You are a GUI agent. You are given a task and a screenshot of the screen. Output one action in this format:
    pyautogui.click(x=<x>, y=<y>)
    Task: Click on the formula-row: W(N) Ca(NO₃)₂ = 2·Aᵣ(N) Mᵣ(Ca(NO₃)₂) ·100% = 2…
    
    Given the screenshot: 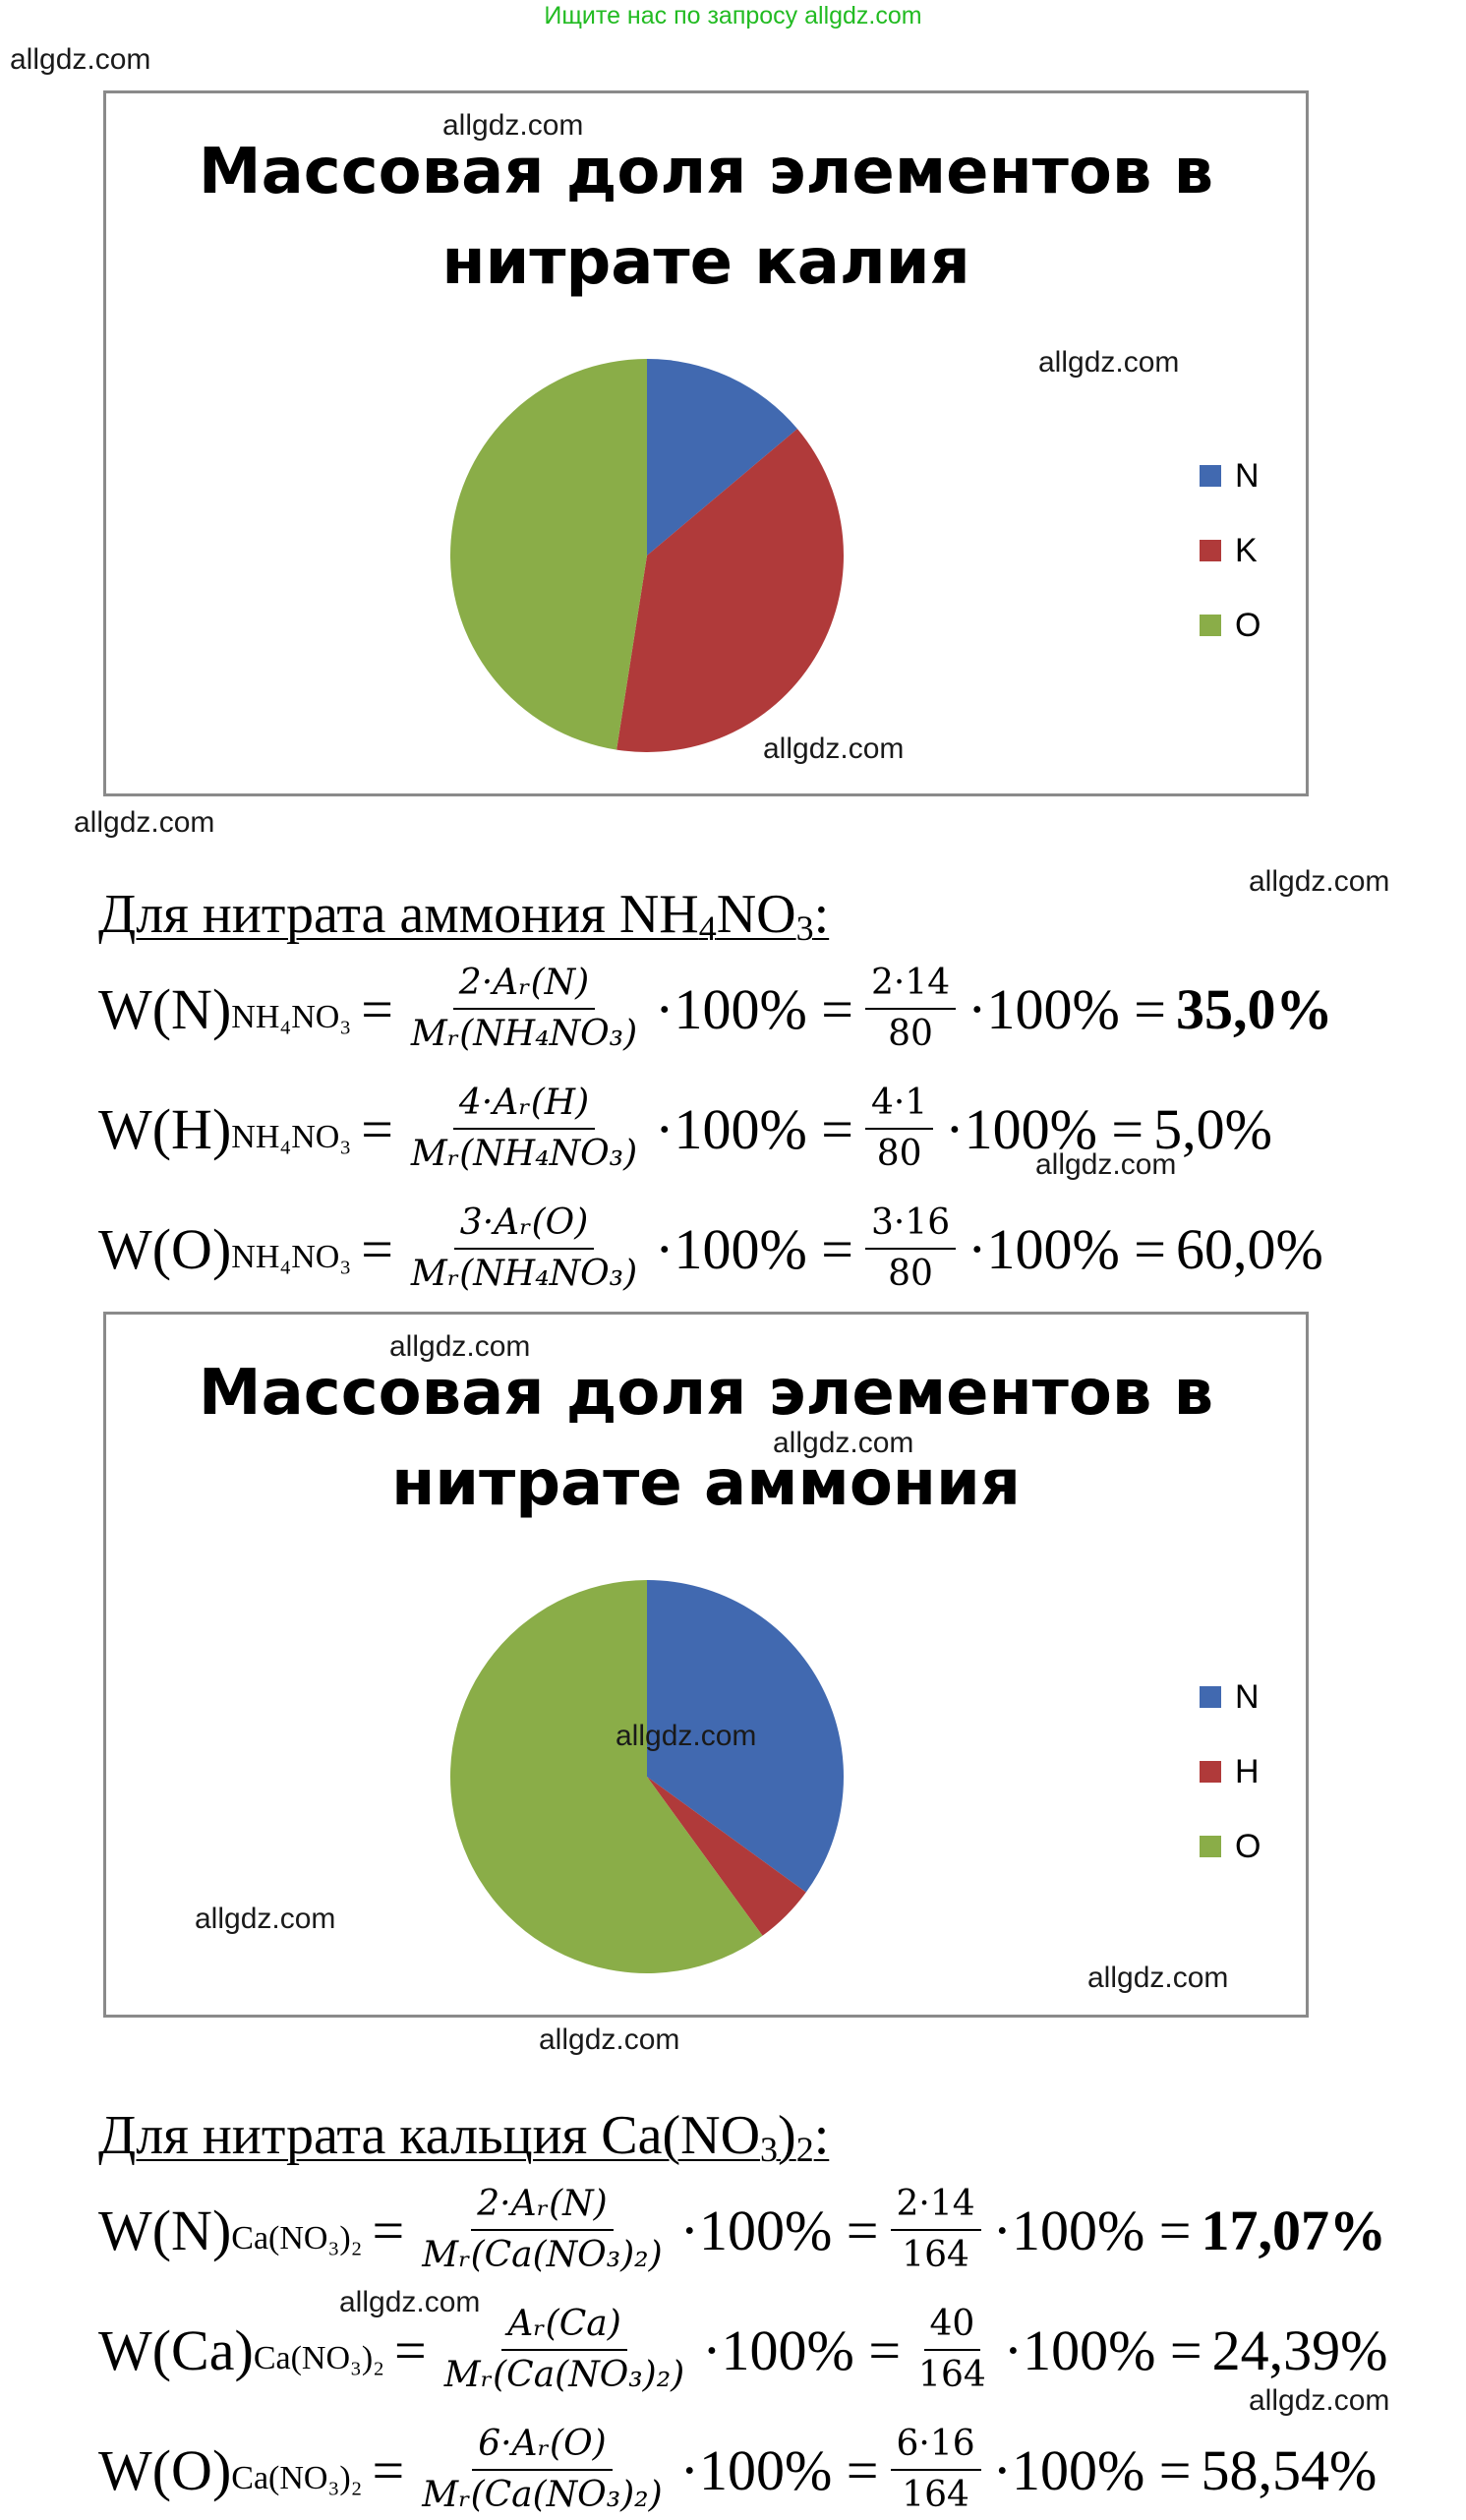 What is the action you would take?
    pyautogui.click(x=742, y=2230)
    